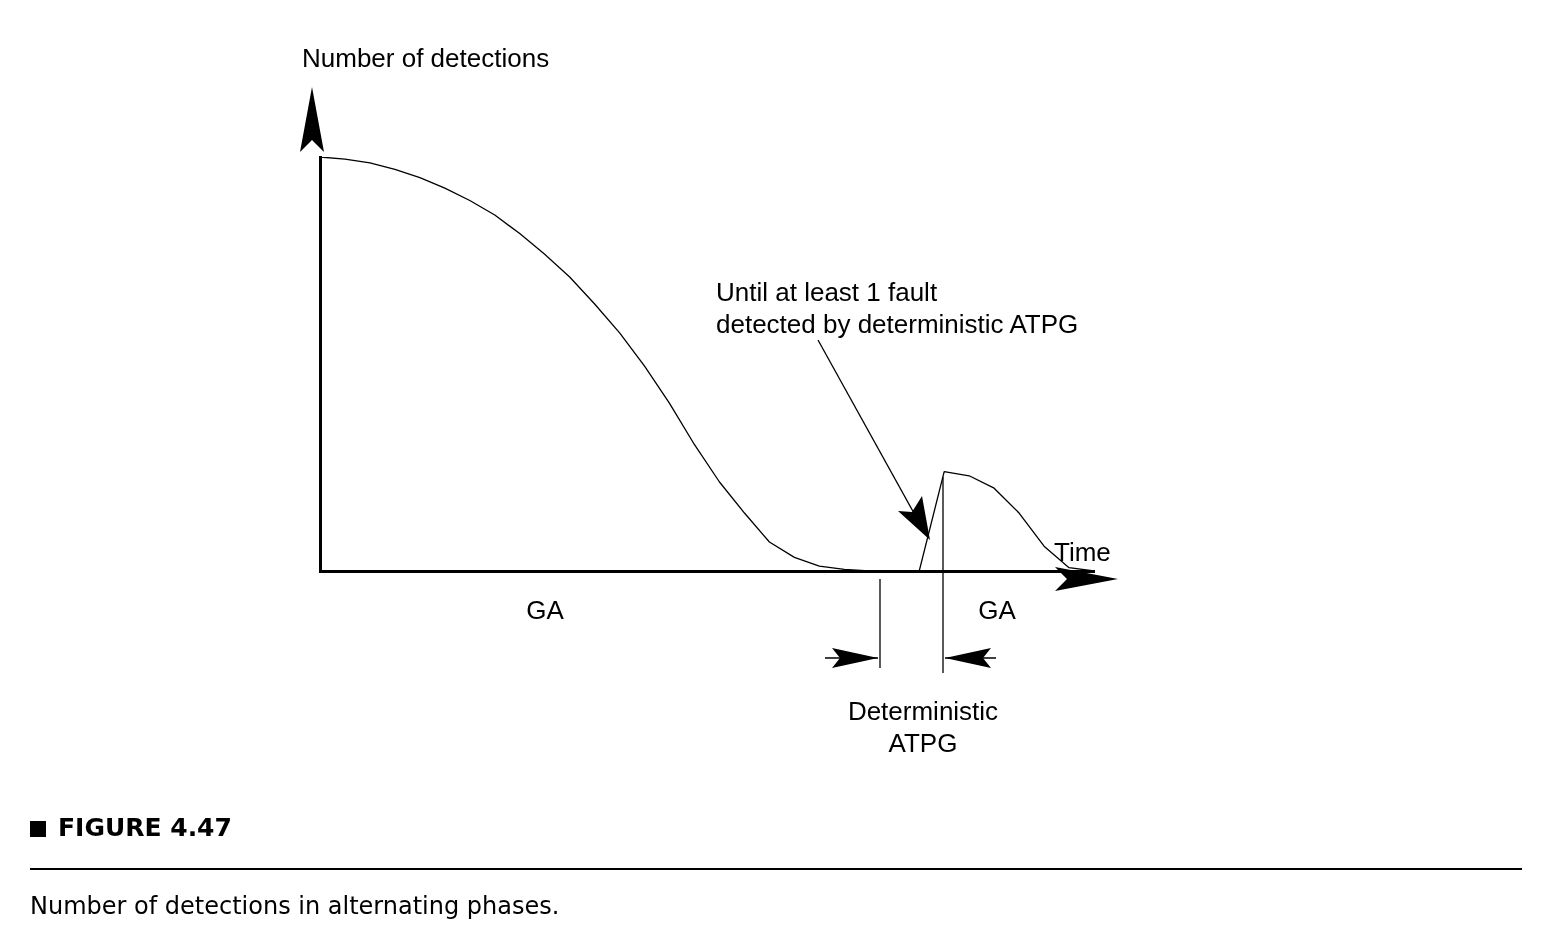  Describe the element at coordinates (1082, 552) in the screenshot. I see `x-axis-title: Time` at that location.